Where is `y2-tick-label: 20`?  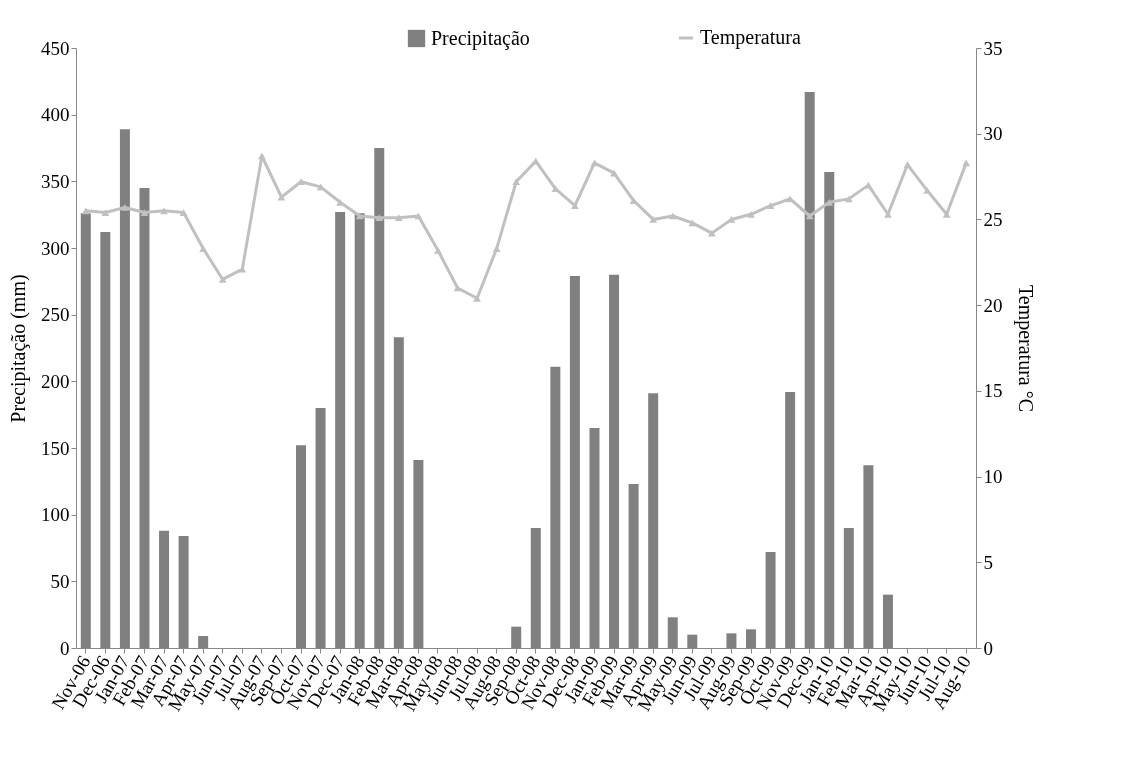 y2-tick-label: 20 is located at coordinates (993, 305).